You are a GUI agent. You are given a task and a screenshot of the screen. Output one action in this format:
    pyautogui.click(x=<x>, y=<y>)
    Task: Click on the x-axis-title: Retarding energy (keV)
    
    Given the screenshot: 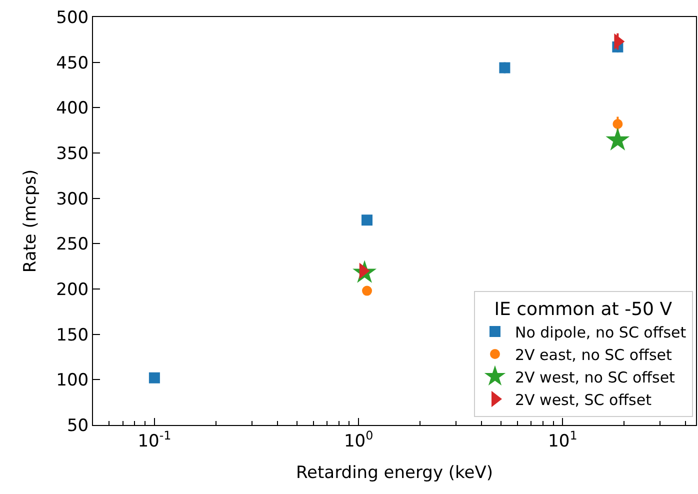 What is the action you would take?
    pyautogui.click(x=394, y=472)
    